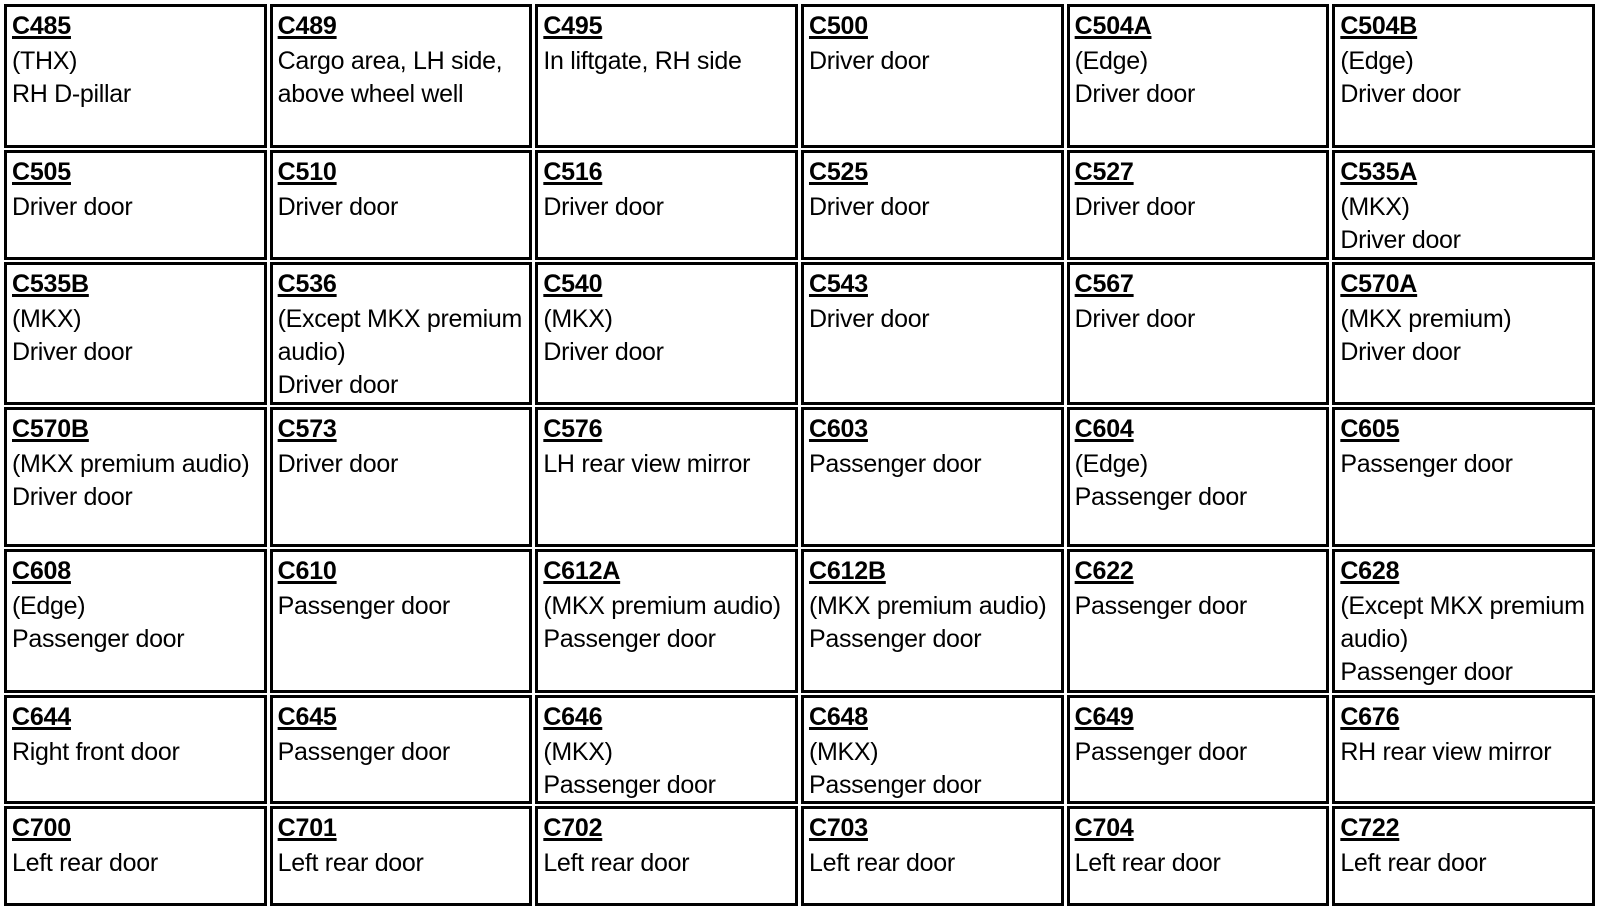 The height and width of the screenshot is (906, 1600). What do you see at coordinates (307, 172) in the screenshot?
I see `connector-code: C510` at bounding box center [307, 172].